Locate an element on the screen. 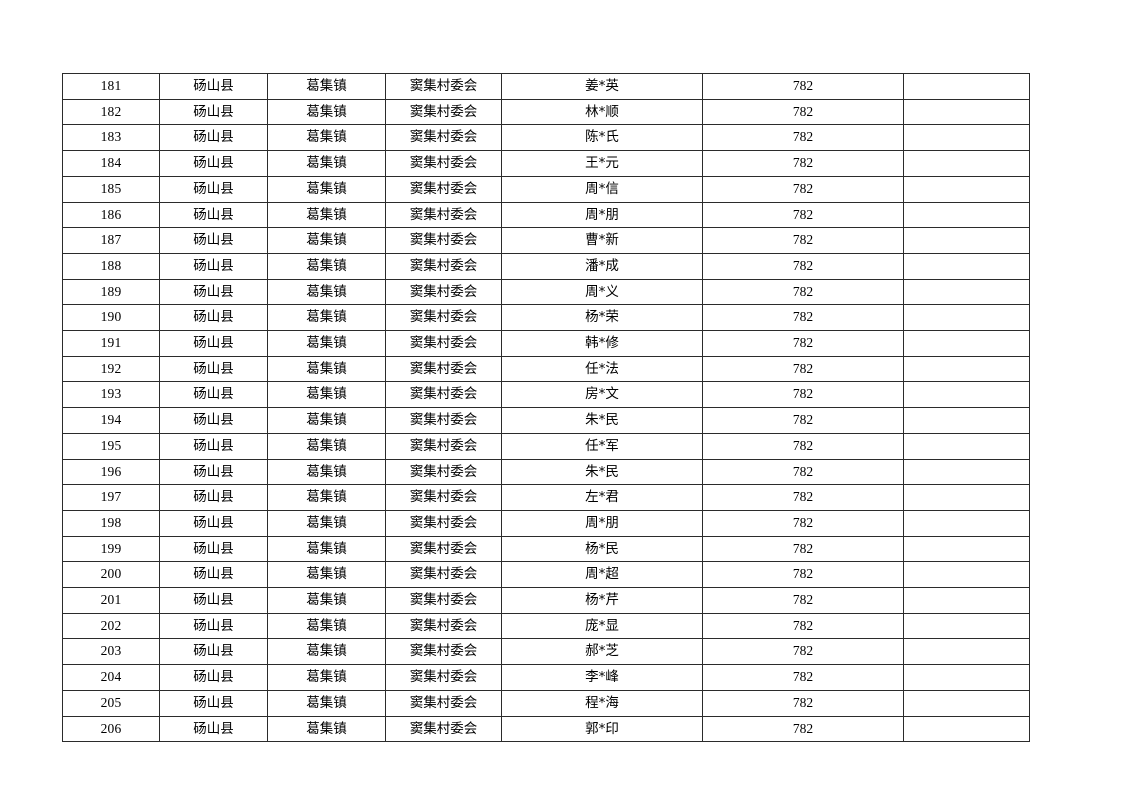 The image size is (1122, 793). table-row: 186 砀山县 葛集镇 窦集村委会 周*朋 782 is located at coordinates (546, 215).